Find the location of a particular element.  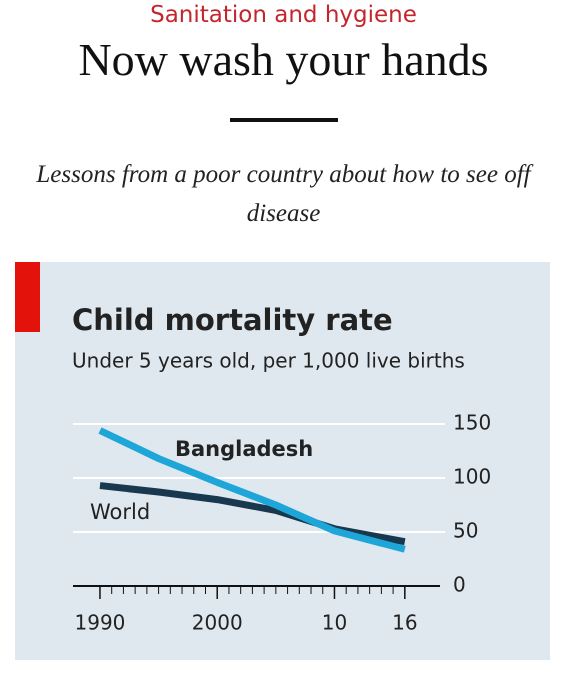

x-tick-label: 10 is located at coordinates (334, 623).